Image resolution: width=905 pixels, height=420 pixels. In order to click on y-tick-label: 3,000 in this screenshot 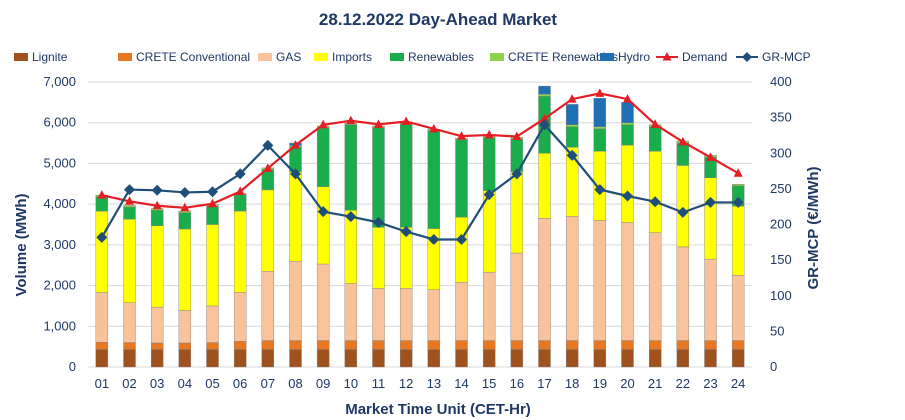, I will do `click(59, 244)`.